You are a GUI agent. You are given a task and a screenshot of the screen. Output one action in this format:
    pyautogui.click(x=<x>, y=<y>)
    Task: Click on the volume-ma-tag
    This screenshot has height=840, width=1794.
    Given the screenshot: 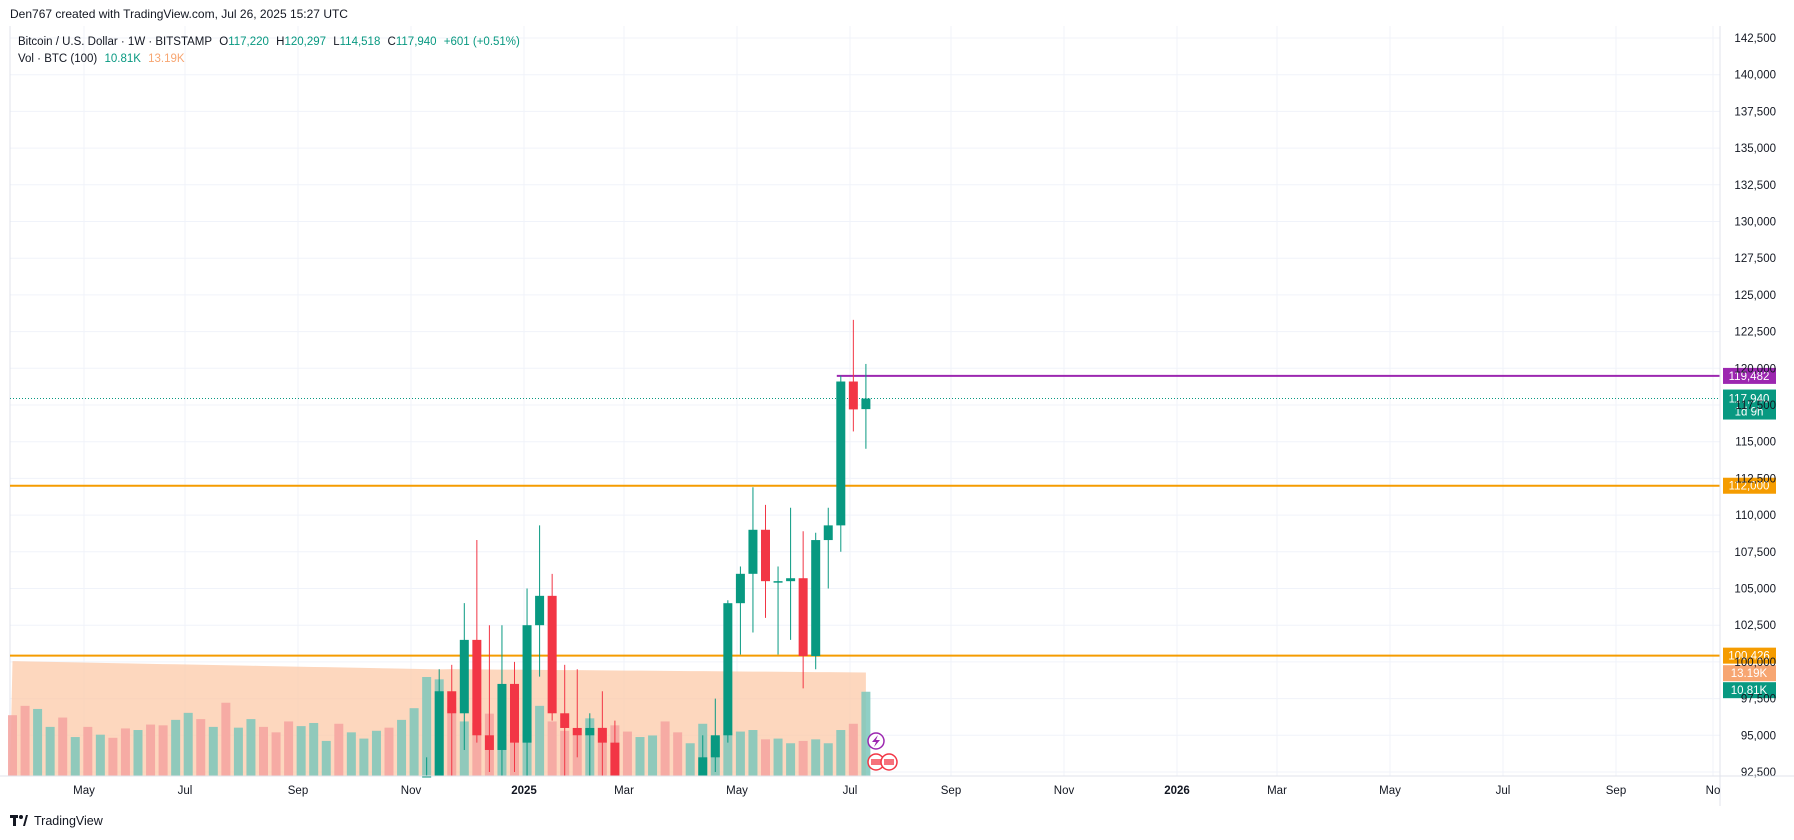 What is the action you would take?
    pyautogui.click(x=1749, y=673)
    